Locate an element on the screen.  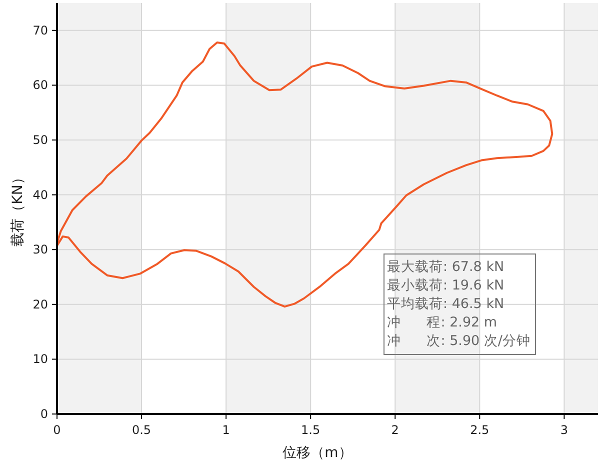
x-tick-label: 1.5 is located at coordinates (310, 430).